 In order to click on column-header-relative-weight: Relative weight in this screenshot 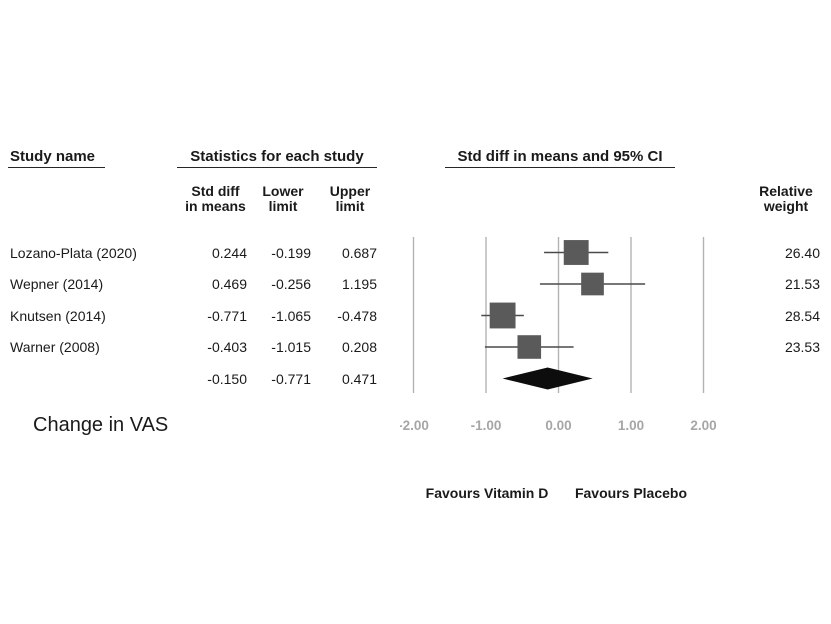, I will do `click(786, 199)`.